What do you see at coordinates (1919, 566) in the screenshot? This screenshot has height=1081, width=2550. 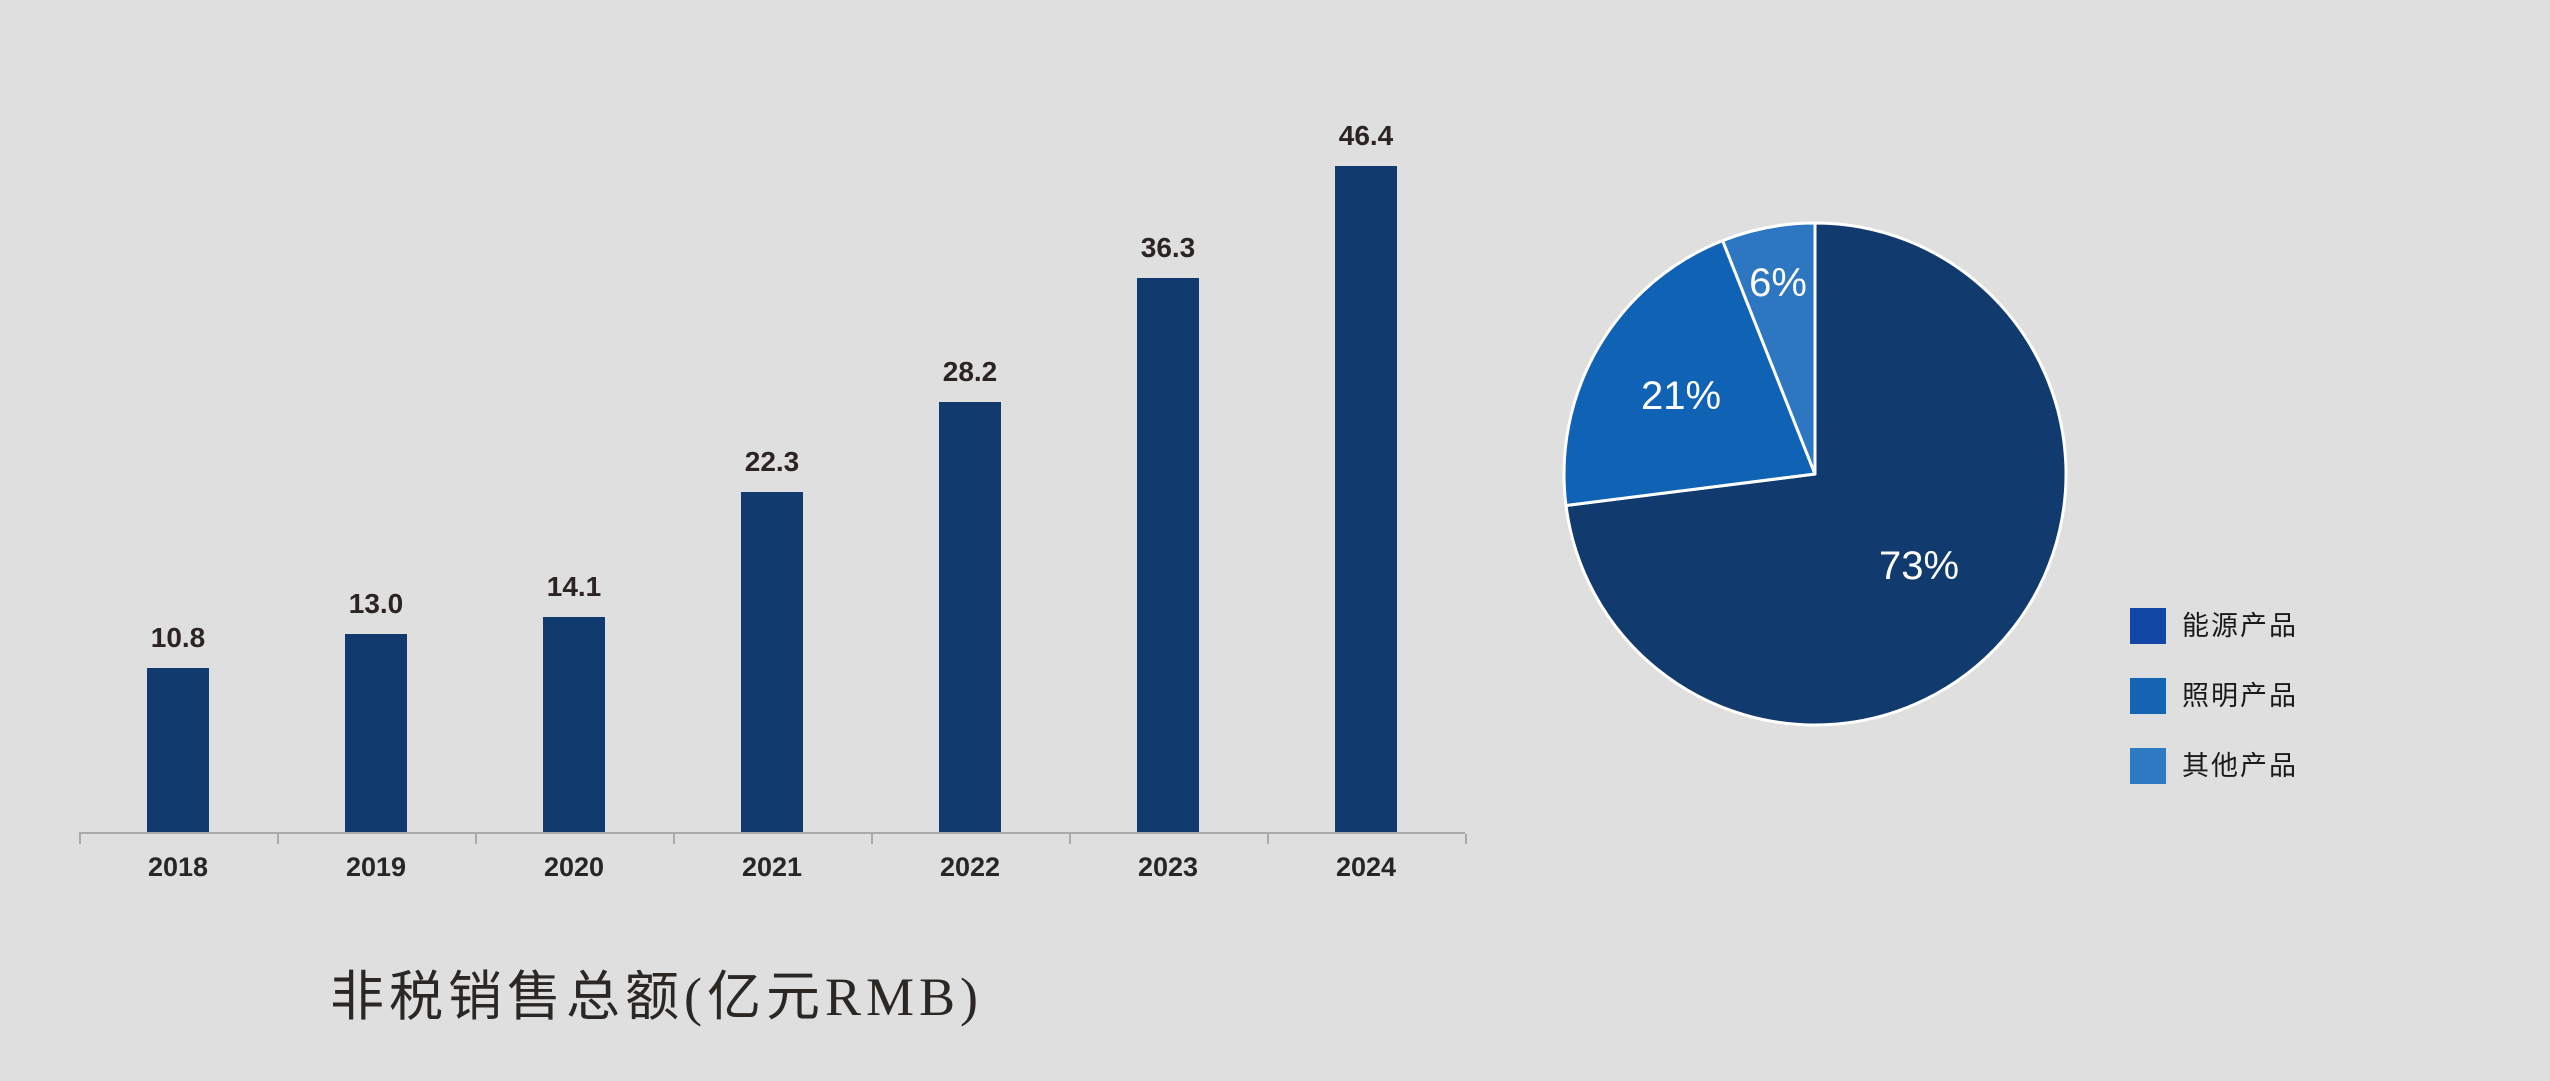 I see `pie-data-label: 73%` at bounding box center [1919, 566].